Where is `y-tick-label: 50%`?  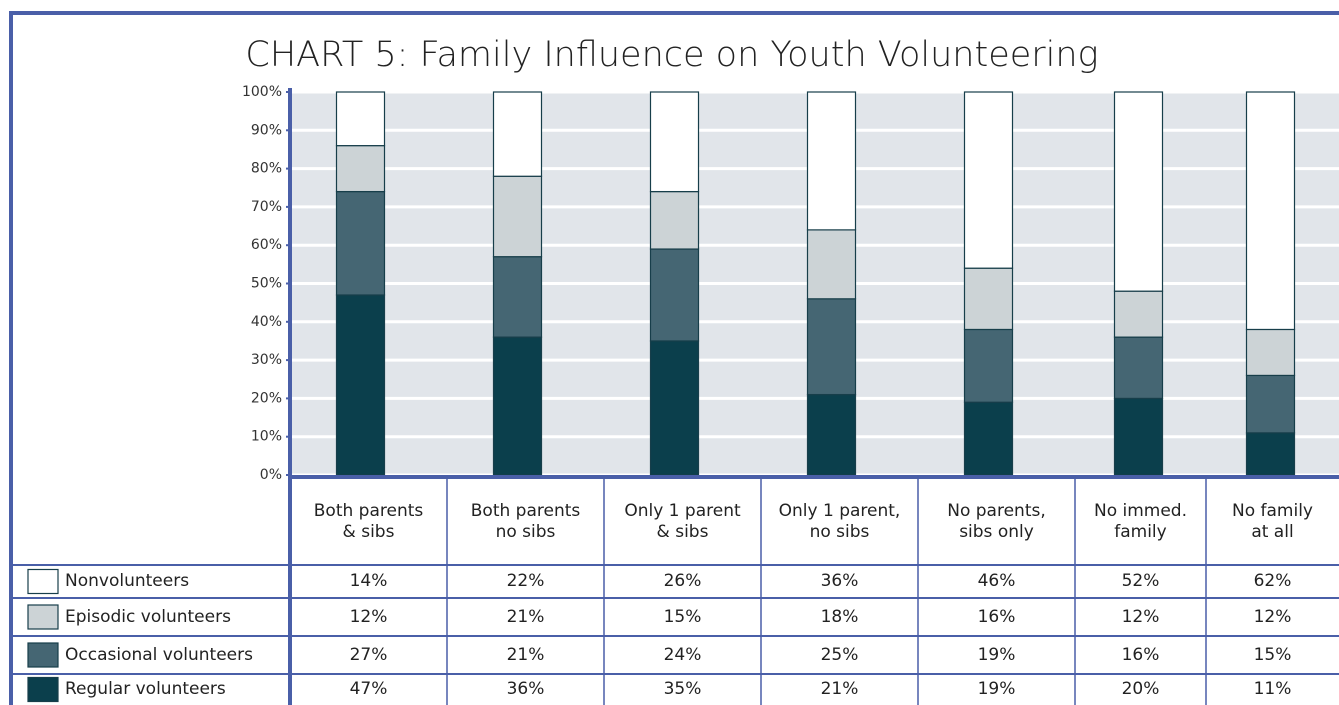 y-tick-label: 50% is located at coordinates (266, 284).